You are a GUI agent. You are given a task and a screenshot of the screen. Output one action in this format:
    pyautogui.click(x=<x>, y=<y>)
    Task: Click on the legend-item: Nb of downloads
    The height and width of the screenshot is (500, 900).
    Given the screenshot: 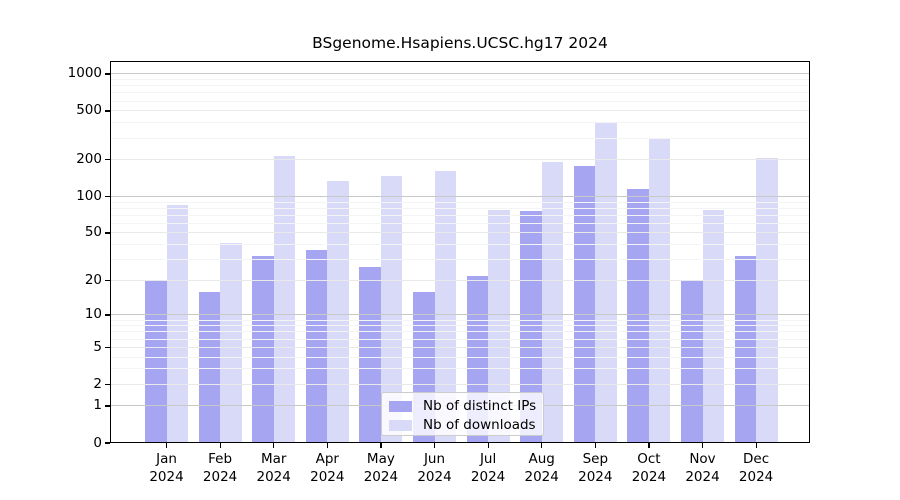 What is the action you would take?
    pyautogui.click(x=466, y=425)
    